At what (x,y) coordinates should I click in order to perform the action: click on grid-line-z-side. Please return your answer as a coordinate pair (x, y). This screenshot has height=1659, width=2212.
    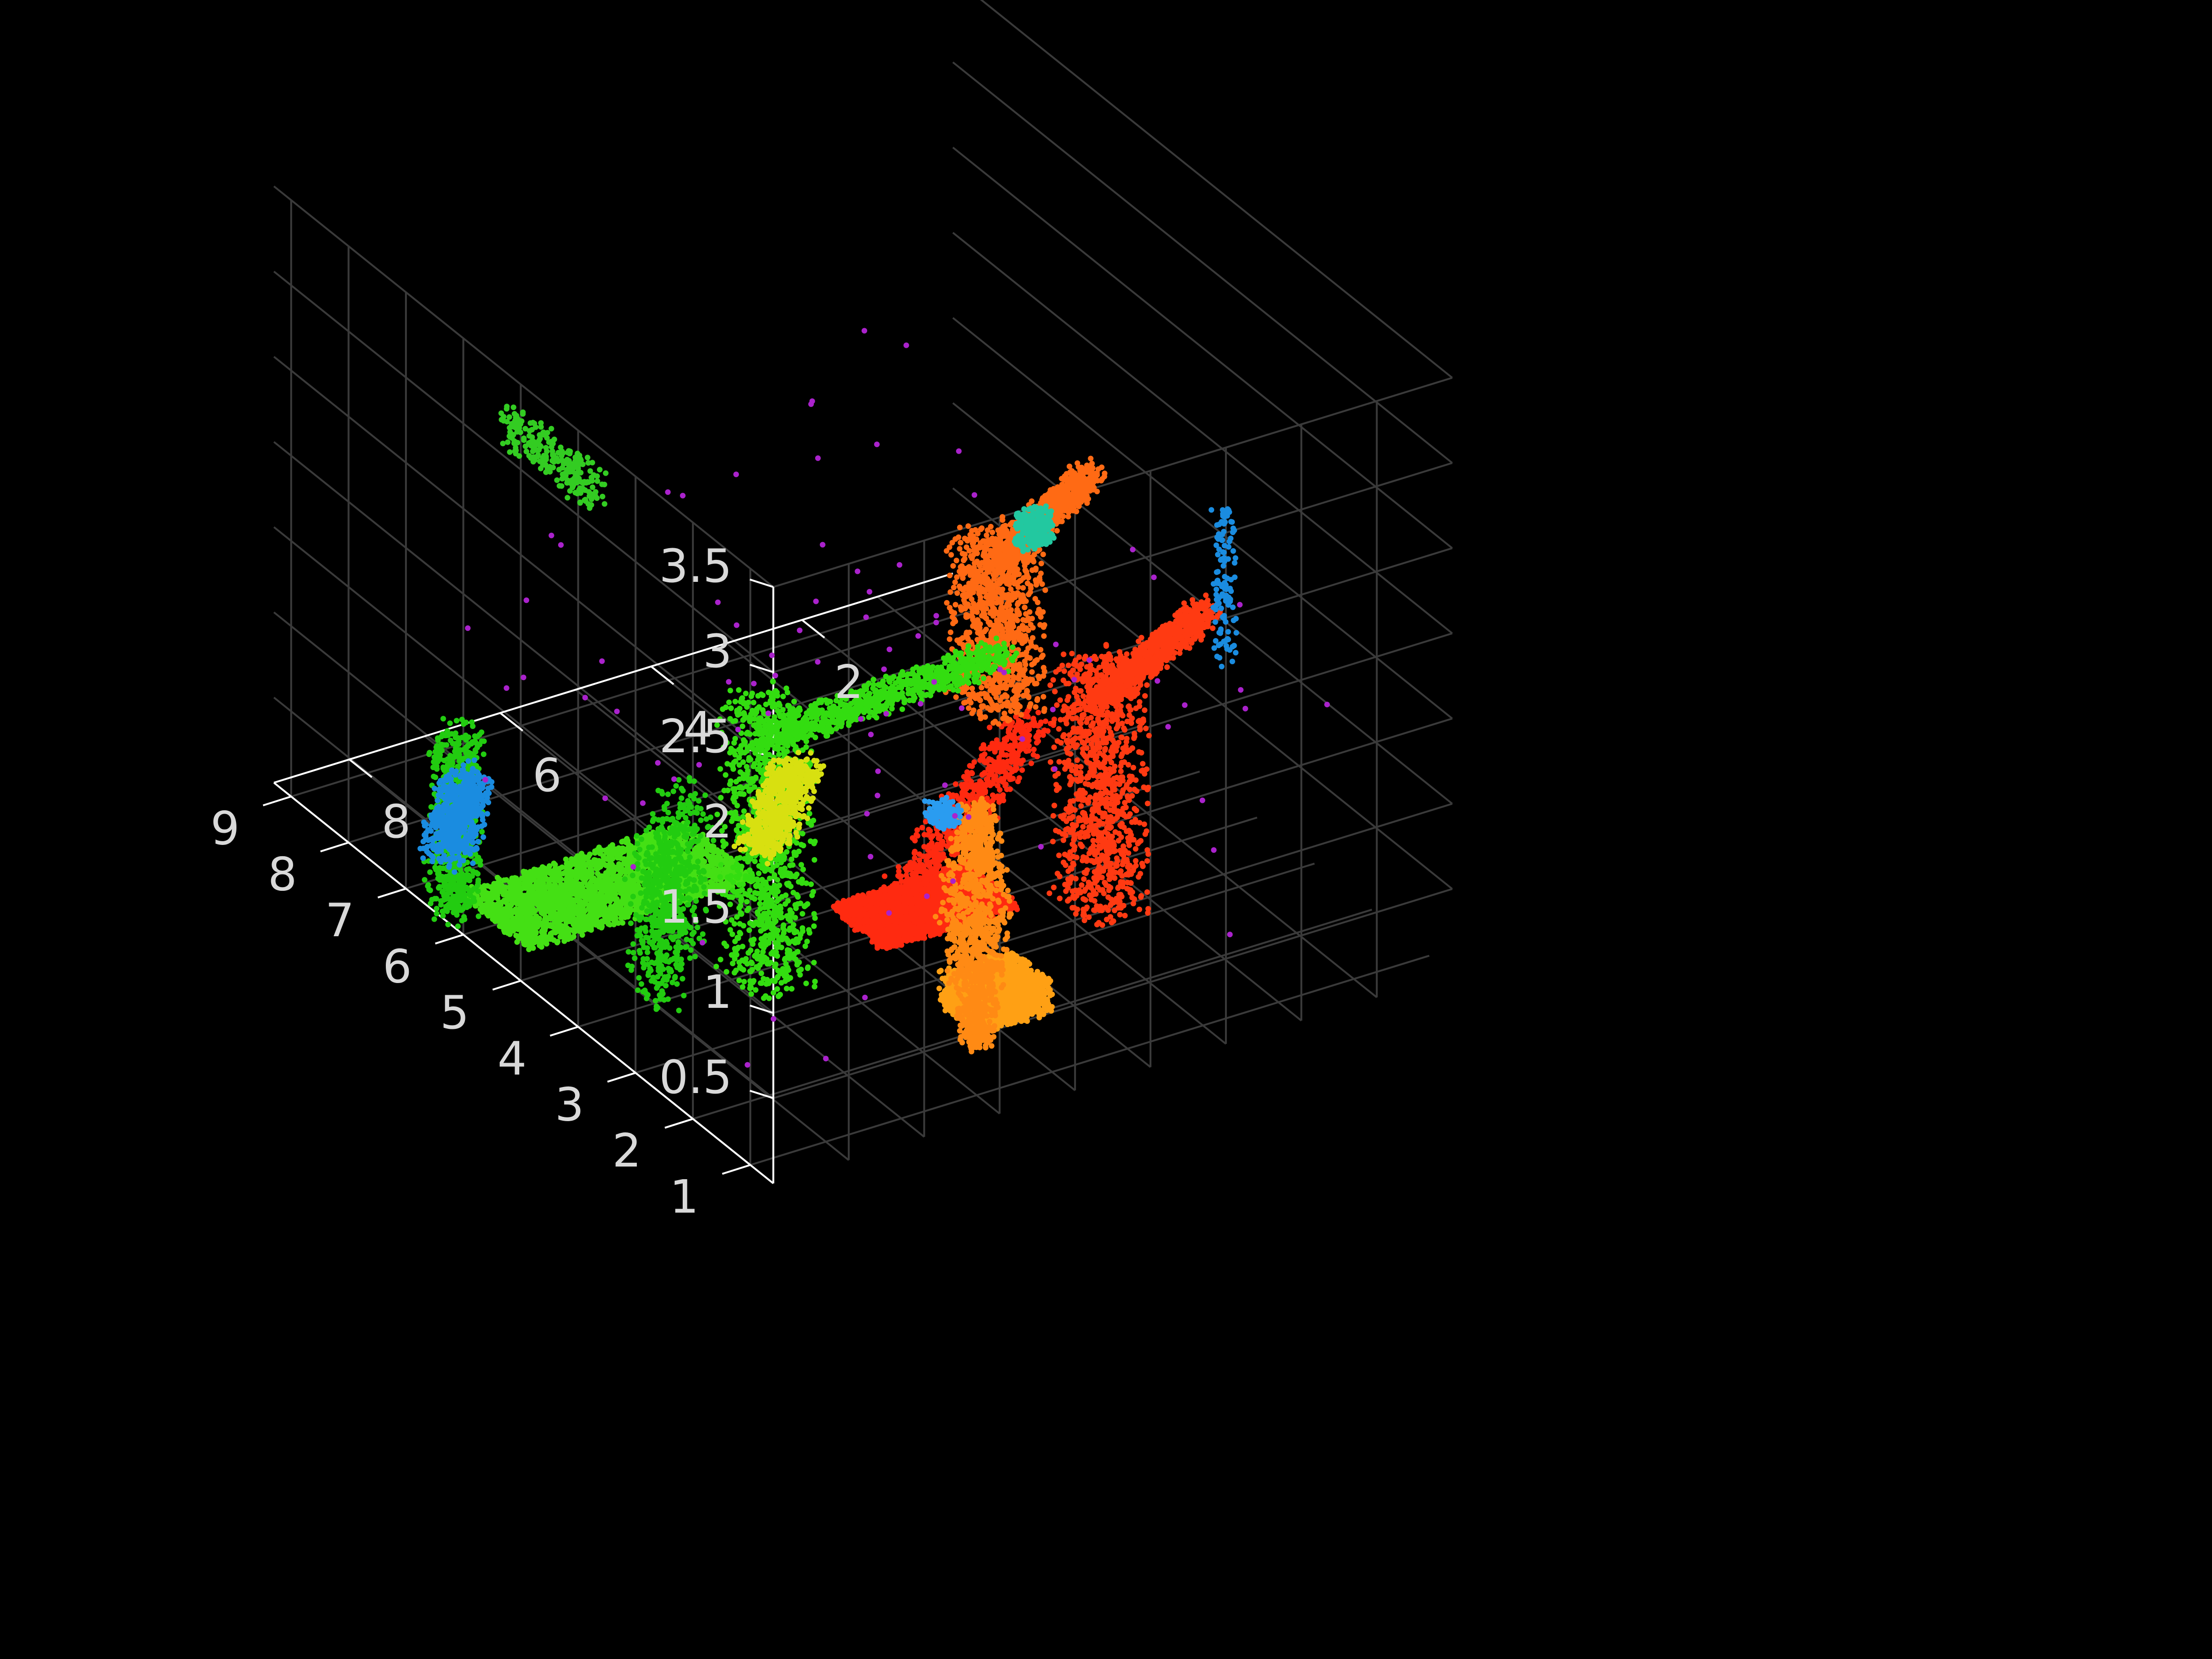
    Looking at the image, I should click on (523, 812).